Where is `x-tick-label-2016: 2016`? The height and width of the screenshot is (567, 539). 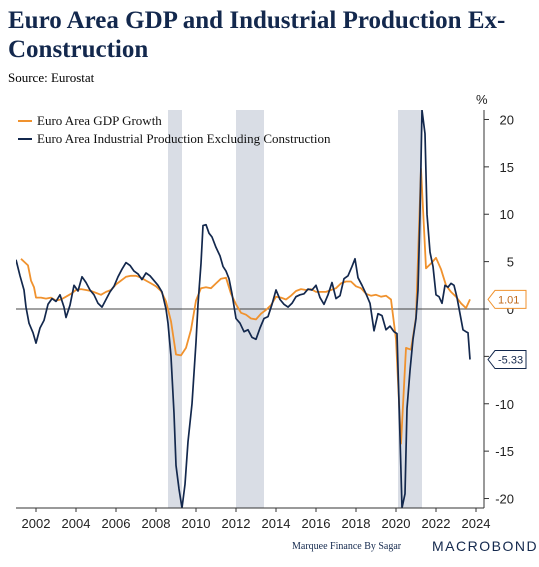
x-tick-label-2016: 2016 is located at coordinates (316, 523).